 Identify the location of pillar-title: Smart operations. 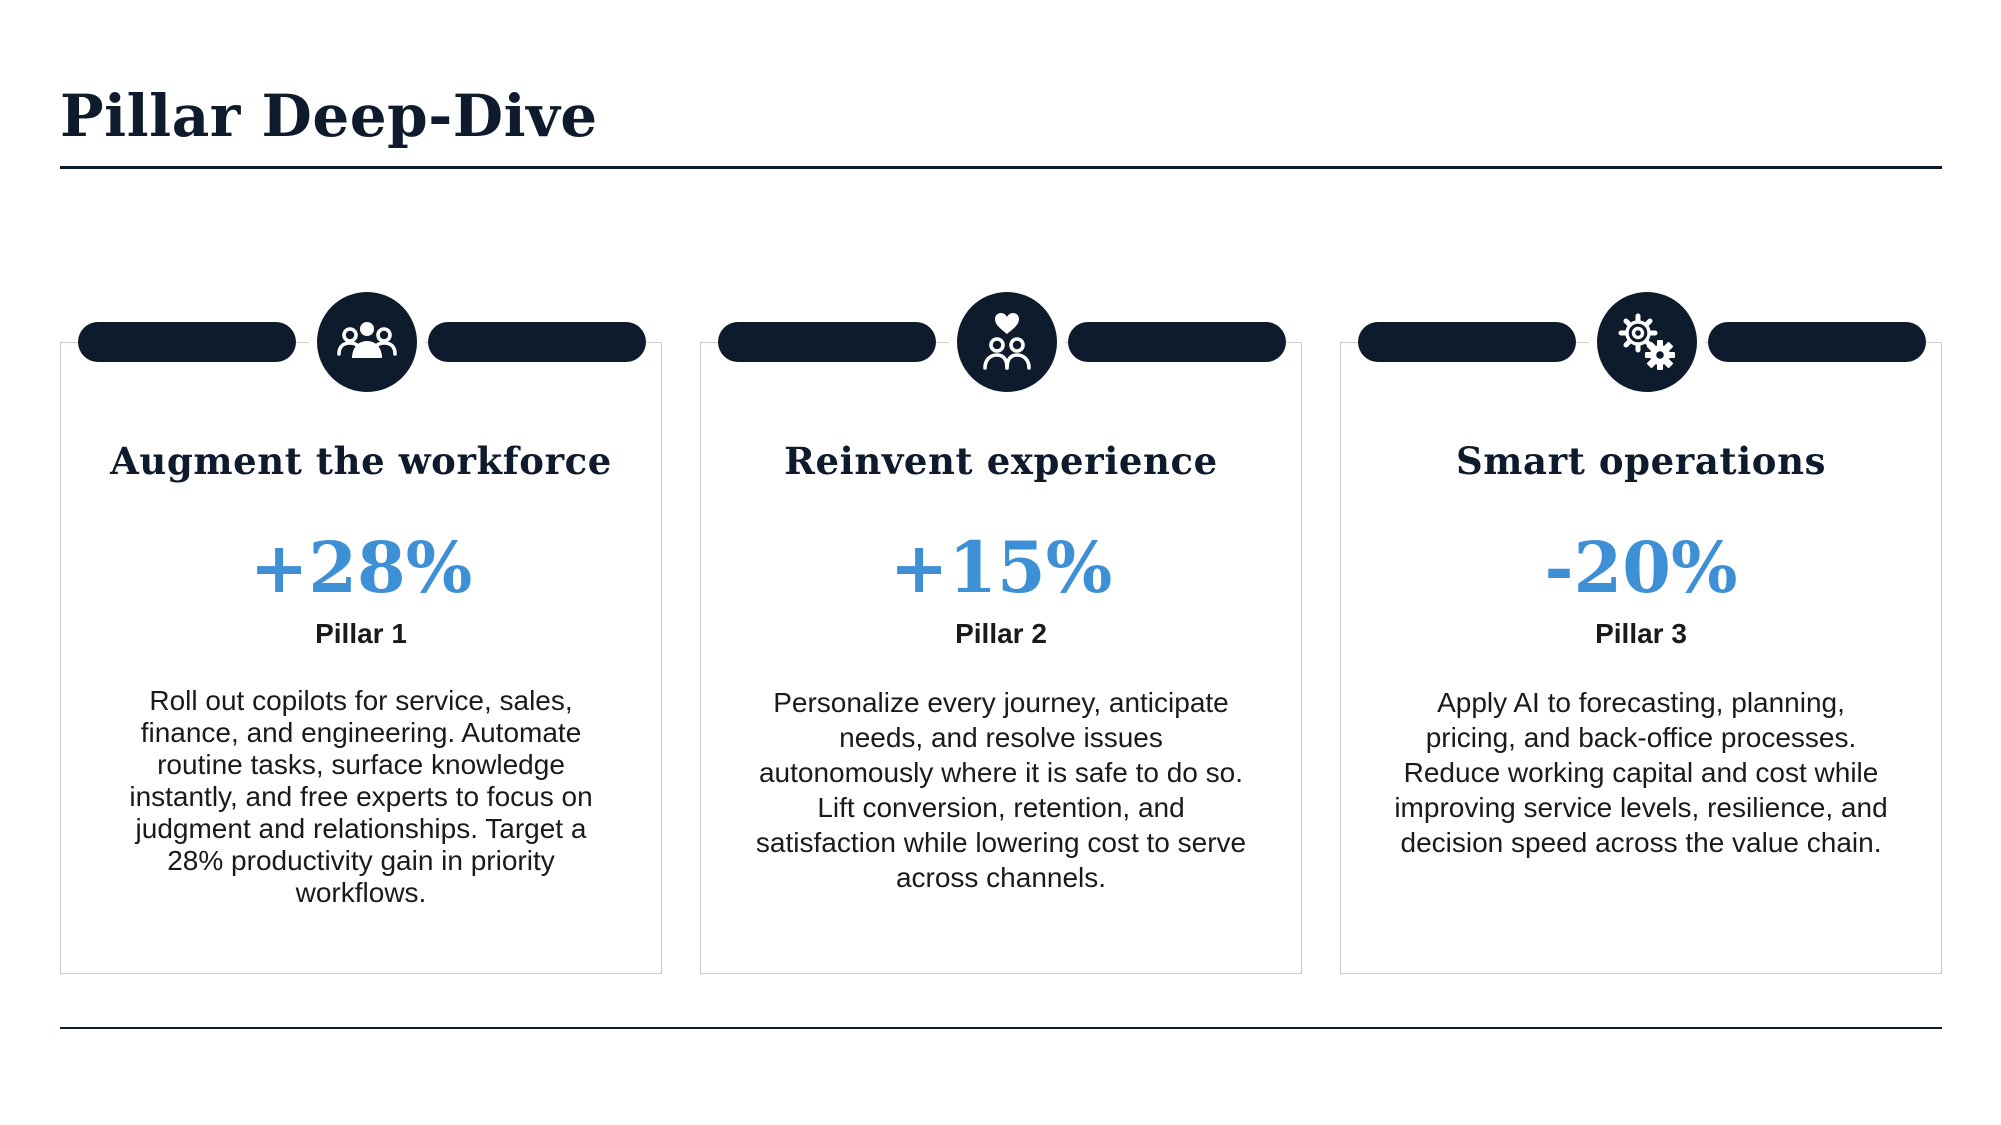
(1641, 461).